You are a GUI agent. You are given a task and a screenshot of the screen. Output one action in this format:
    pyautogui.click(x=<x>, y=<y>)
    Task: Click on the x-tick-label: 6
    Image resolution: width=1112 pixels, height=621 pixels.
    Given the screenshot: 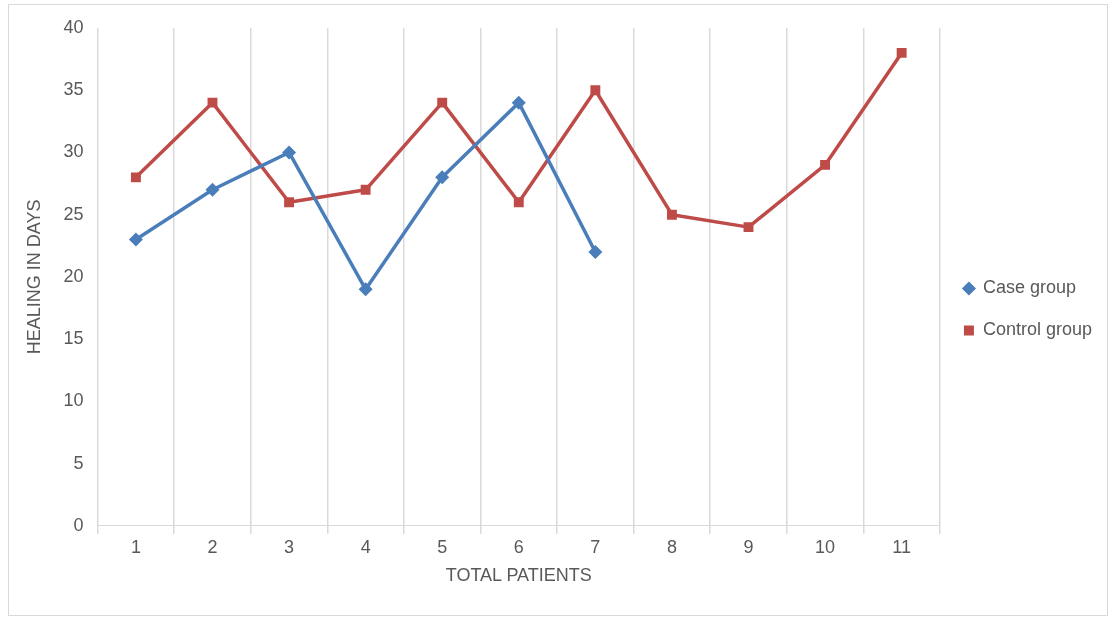 What is the action you would take?
    pyautogui.click(x=518, y=546)
    